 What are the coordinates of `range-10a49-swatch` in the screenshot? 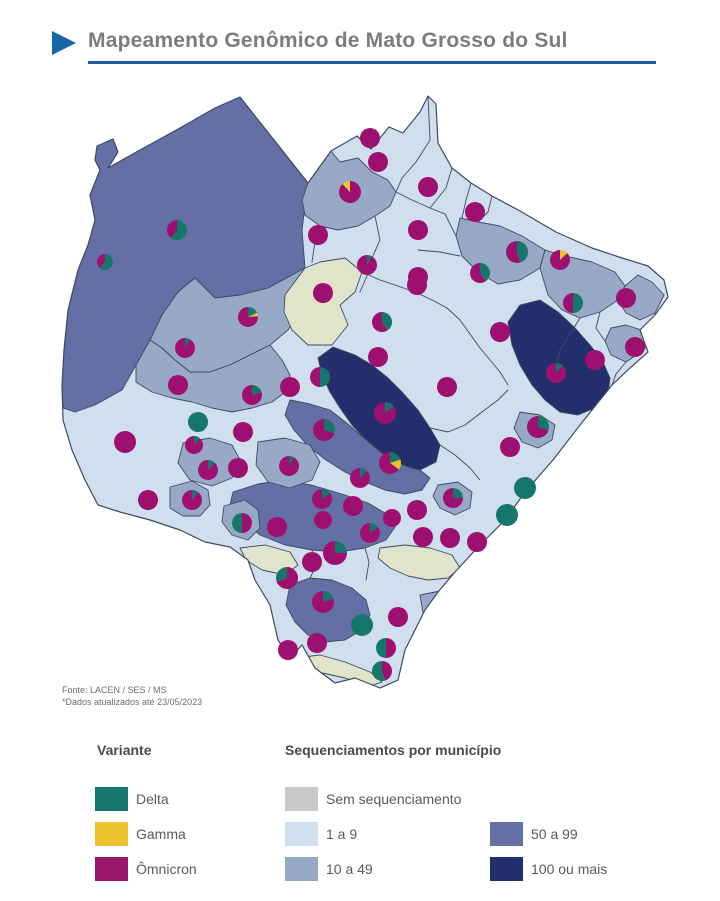 It's located at (301, 869).